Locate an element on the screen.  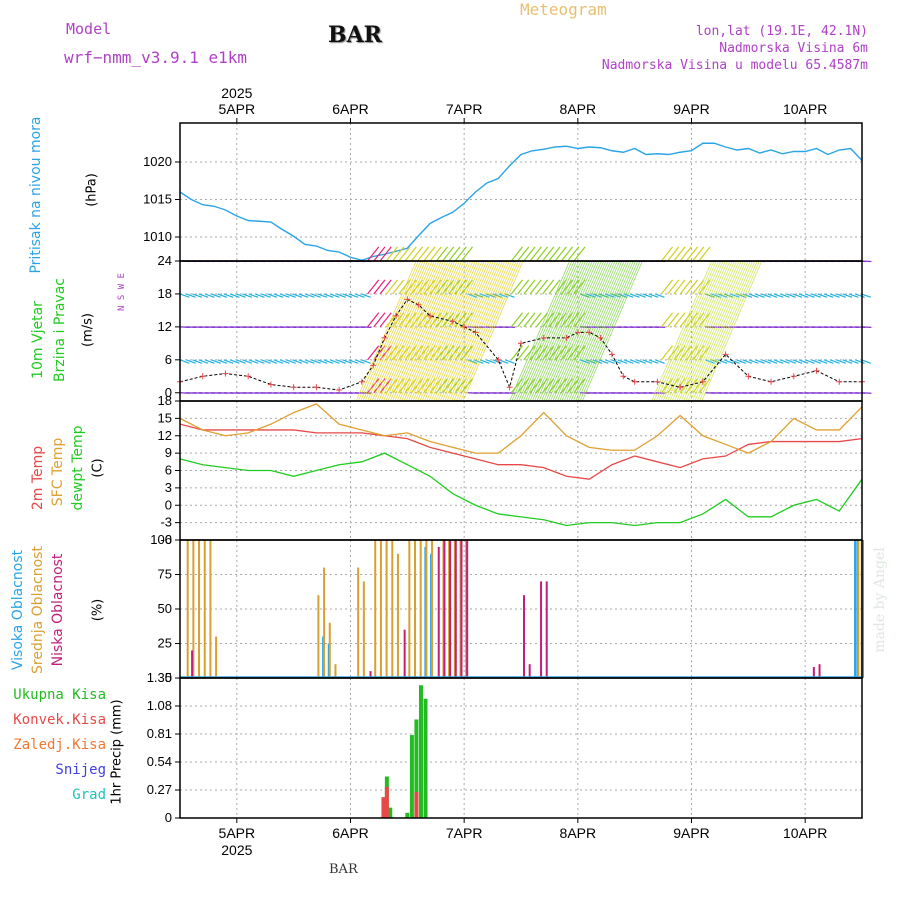
top-day-label: 8APR is located at coordinates (578, 109).